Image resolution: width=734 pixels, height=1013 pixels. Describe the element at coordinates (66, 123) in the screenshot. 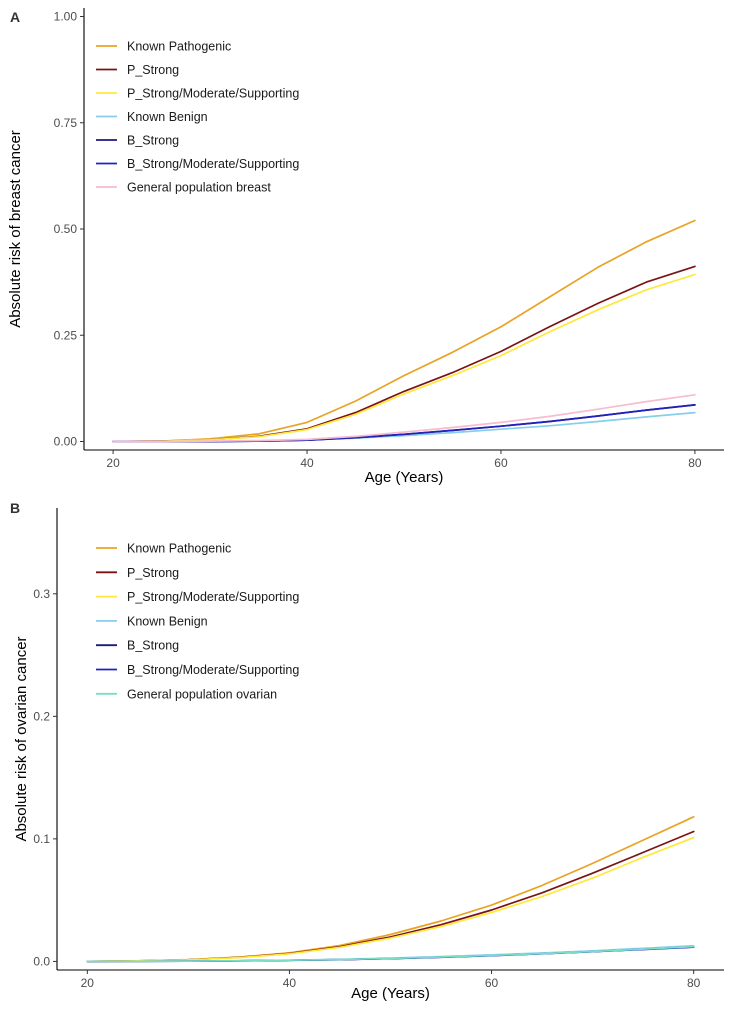

I see `y-tick-label: 0.75` at that location.